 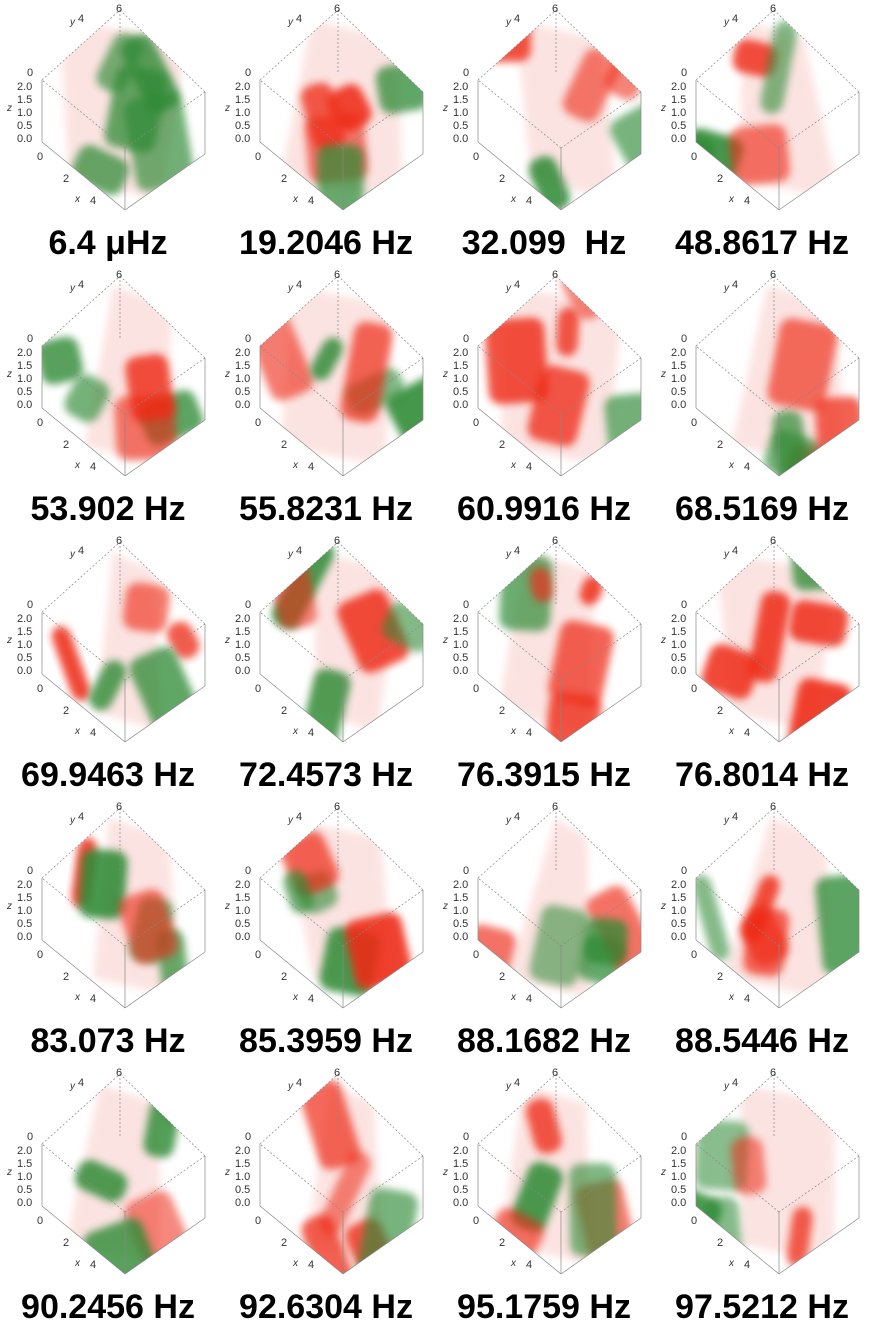 I want to click on frequency-label: 97.5212 Hz, so click(x=762, y=1307).